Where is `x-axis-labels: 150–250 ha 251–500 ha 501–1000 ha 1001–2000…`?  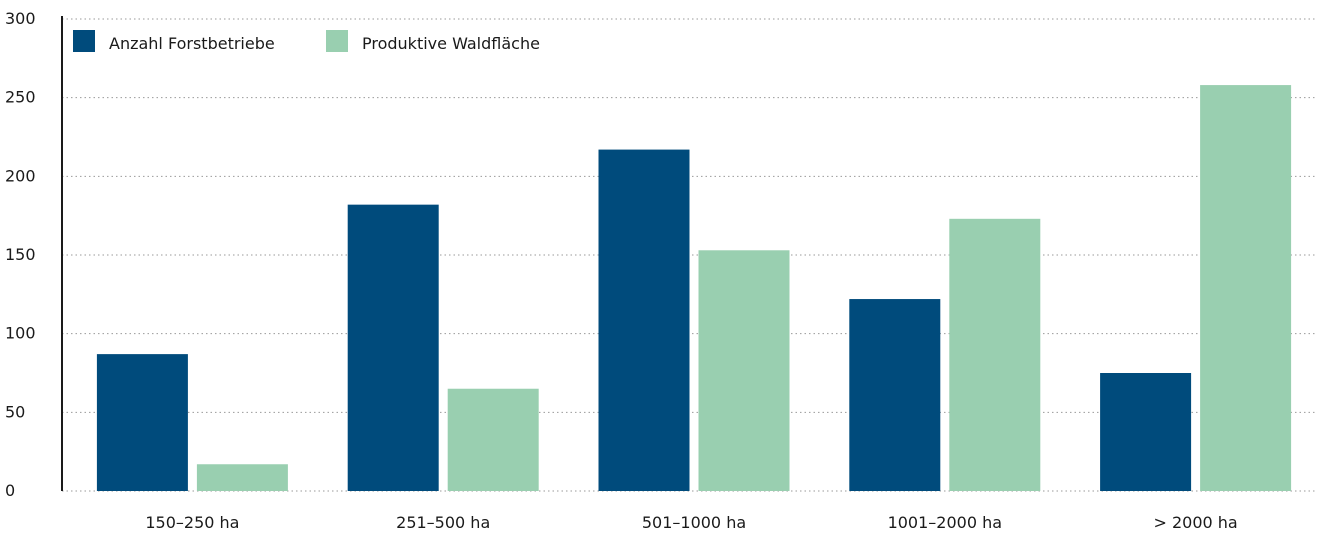
x-axis-labels: 150–250 ha 251–500 ha 501–1000 ha 1001–2000… is located at coordinates (691, 522).